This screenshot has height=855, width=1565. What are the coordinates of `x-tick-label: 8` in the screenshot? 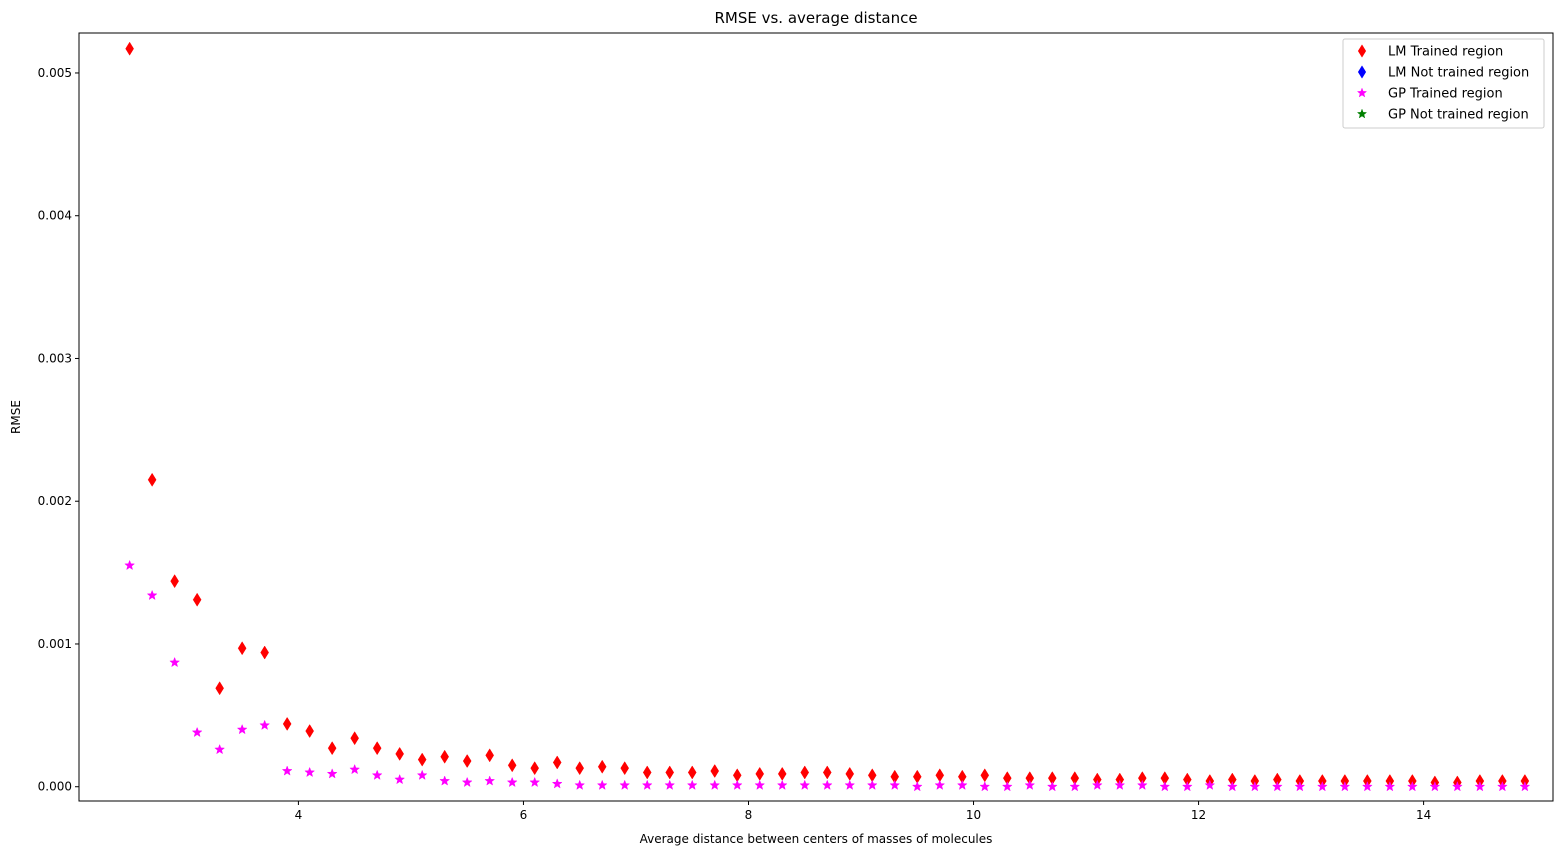 It's located at (749, 815).